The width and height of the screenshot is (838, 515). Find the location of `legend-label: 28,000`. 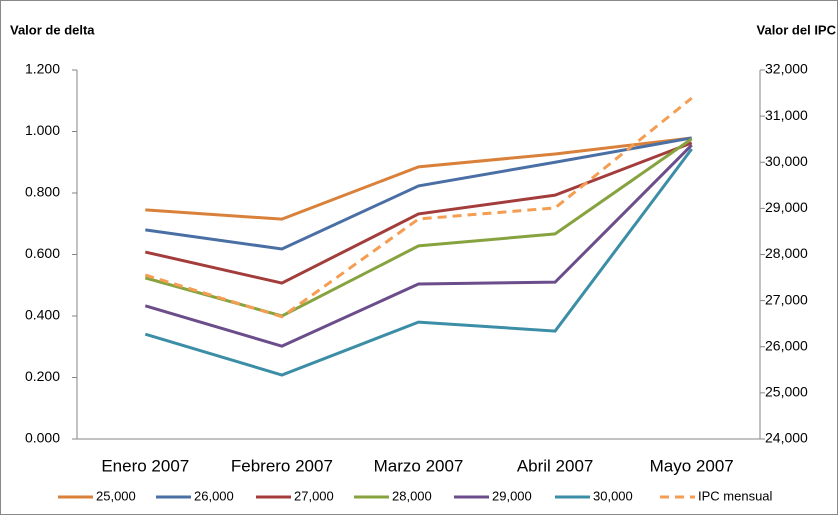

legend-label: 28,000 is located at coordinates (412, 495).